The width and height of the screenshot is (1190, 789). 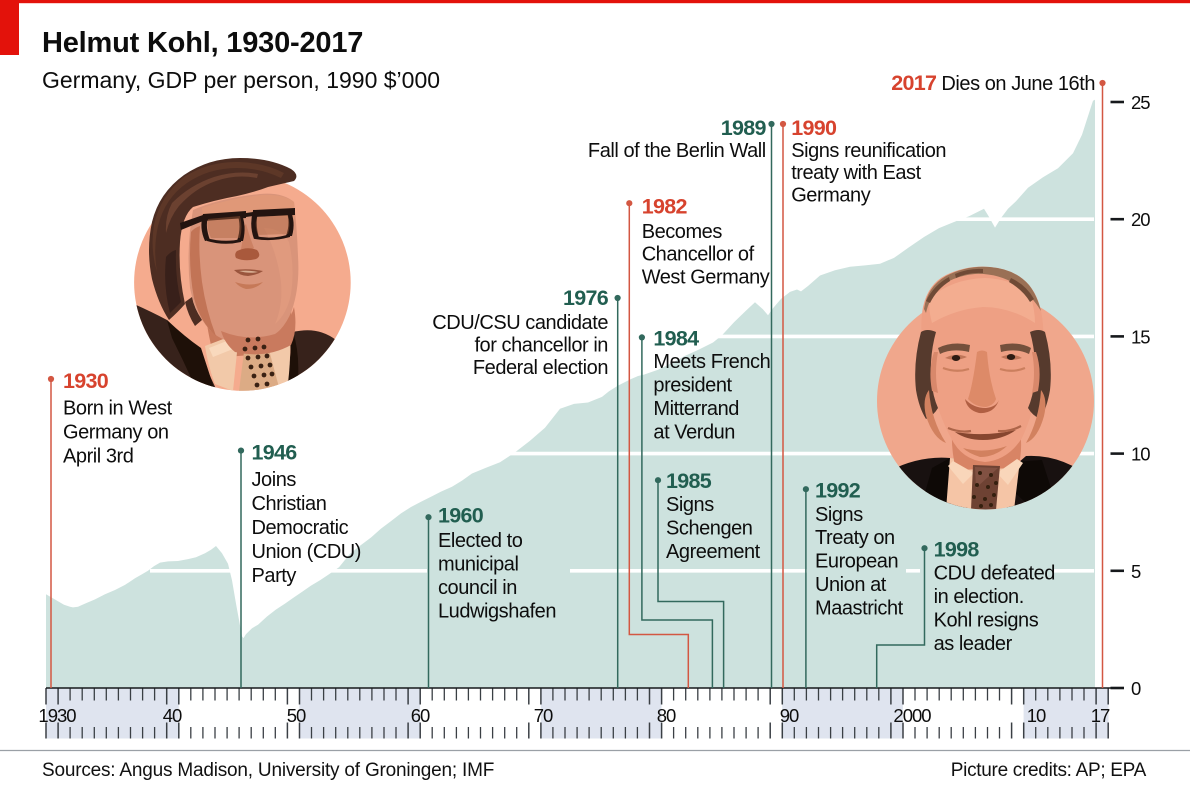 What do you see at coordinates (713, 552) in the screenshot?
I see `svg-text: Agreement` at bounding box center [713, 552].